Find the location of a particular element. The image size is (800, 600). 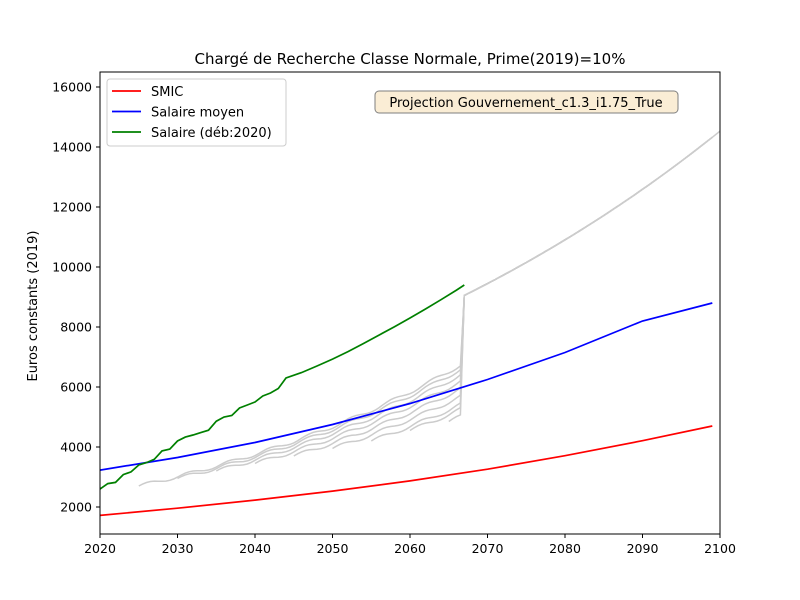

legend: SMIC Salaire moyen Salaire (déb:2020) is located at coordinates (196, 112).